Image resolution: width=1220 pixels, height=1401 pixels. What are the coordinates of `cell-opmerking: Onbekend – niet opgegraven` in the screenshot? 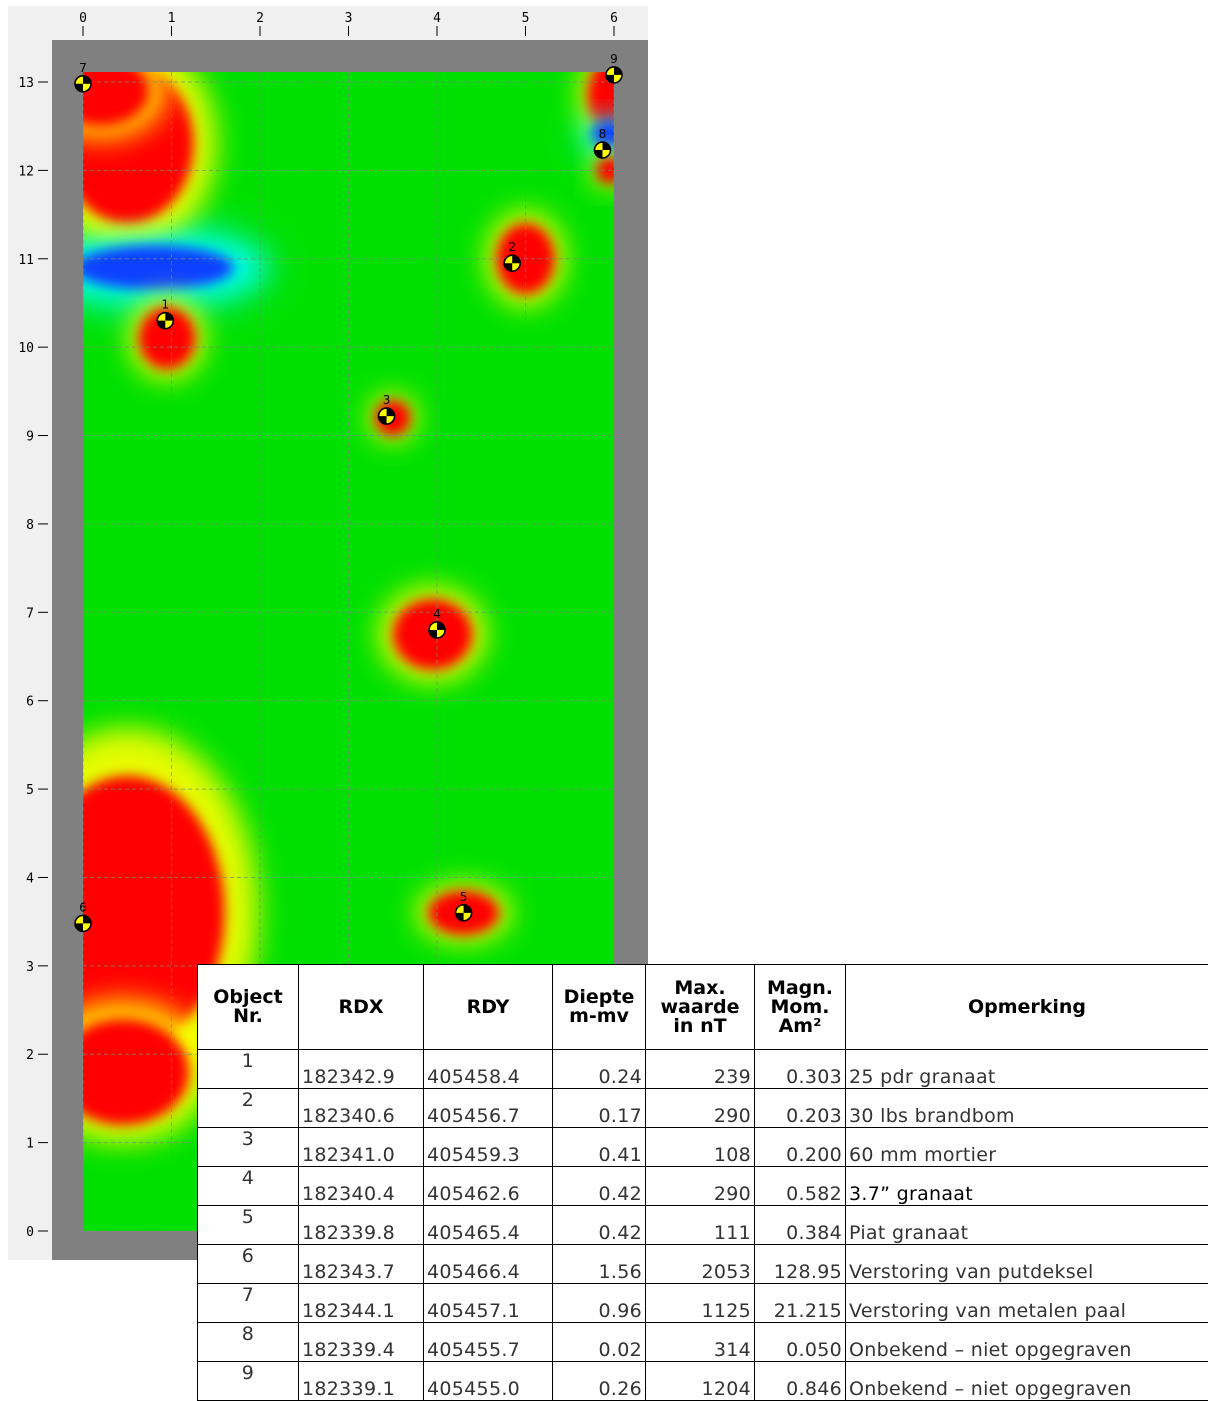 It's located at (1026, 1342).